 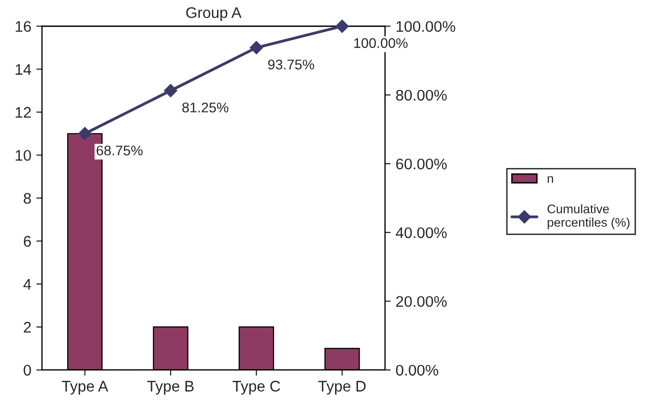 I want to click on x-tick-label: Type D, so click(x=342, y=387).